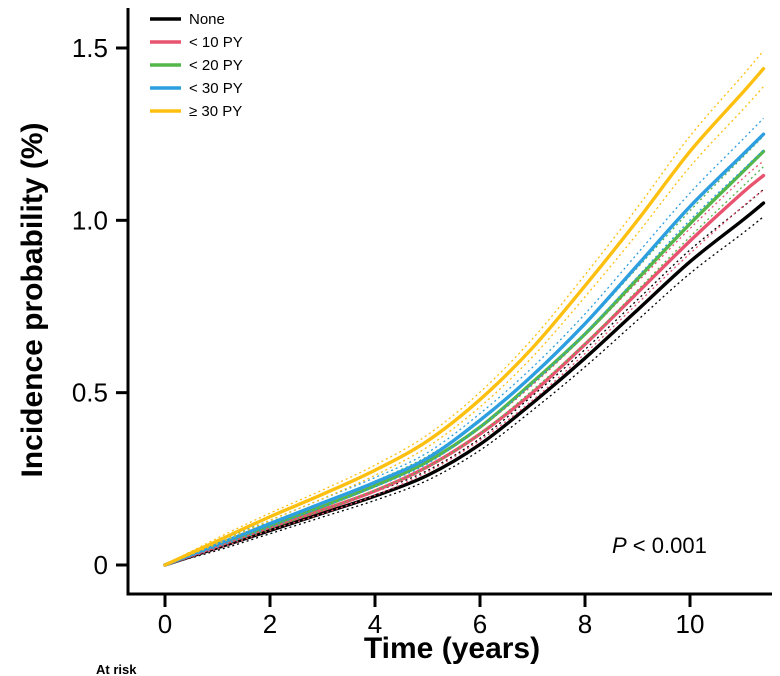  What do you see at coordinates (32, 299) in the screenshot?
I see `y-axis-title: Incidence probability (%)` at bounding box center [32, 299].